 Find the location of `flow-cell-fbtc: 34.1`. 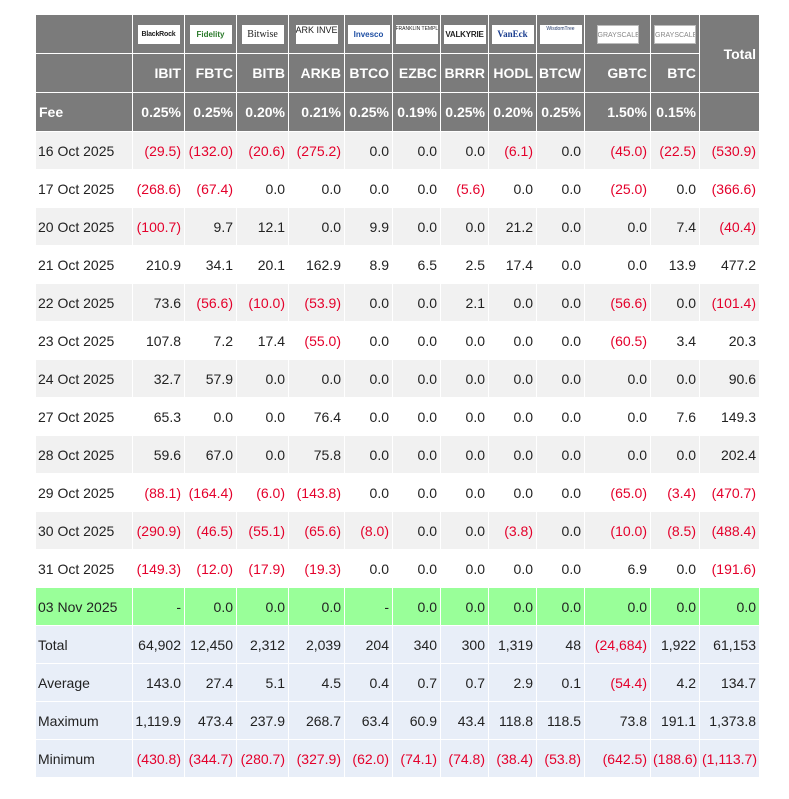

flow-cell-fbtc: 34.1 is located at coordinates (210, 264).